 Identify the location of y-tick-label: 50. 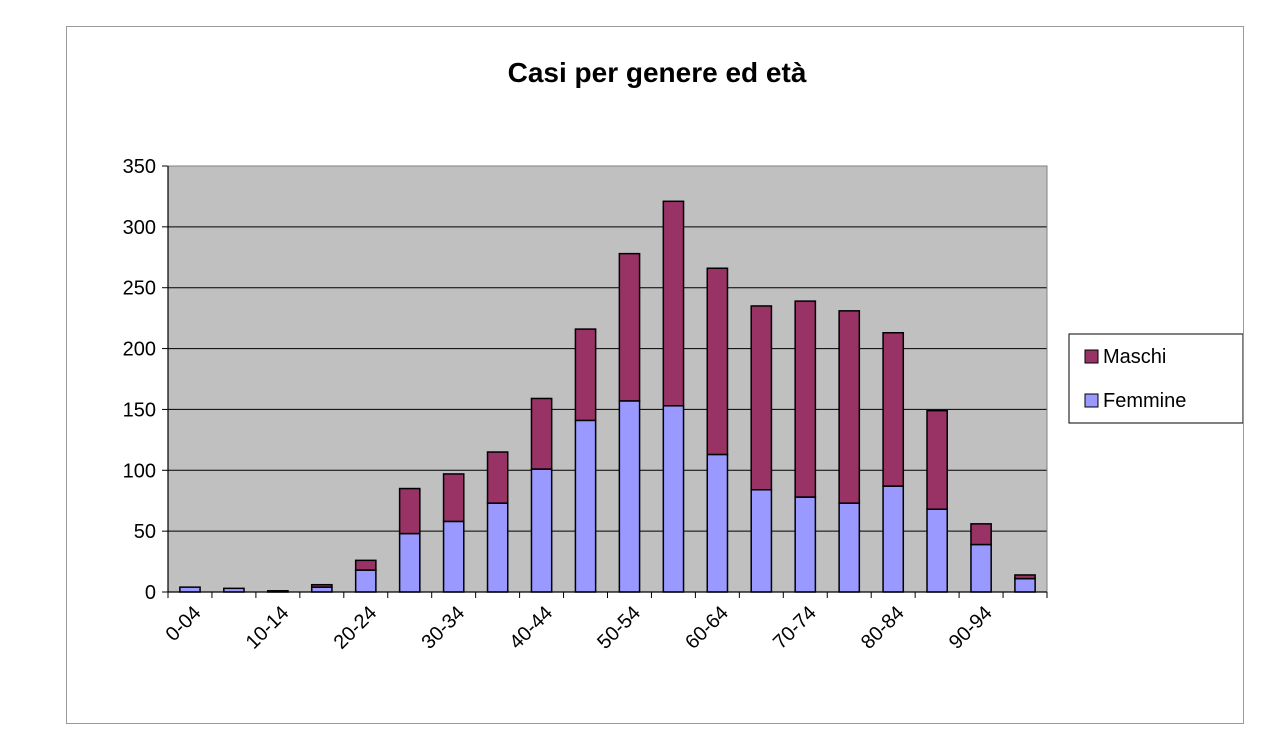
(145, 532).